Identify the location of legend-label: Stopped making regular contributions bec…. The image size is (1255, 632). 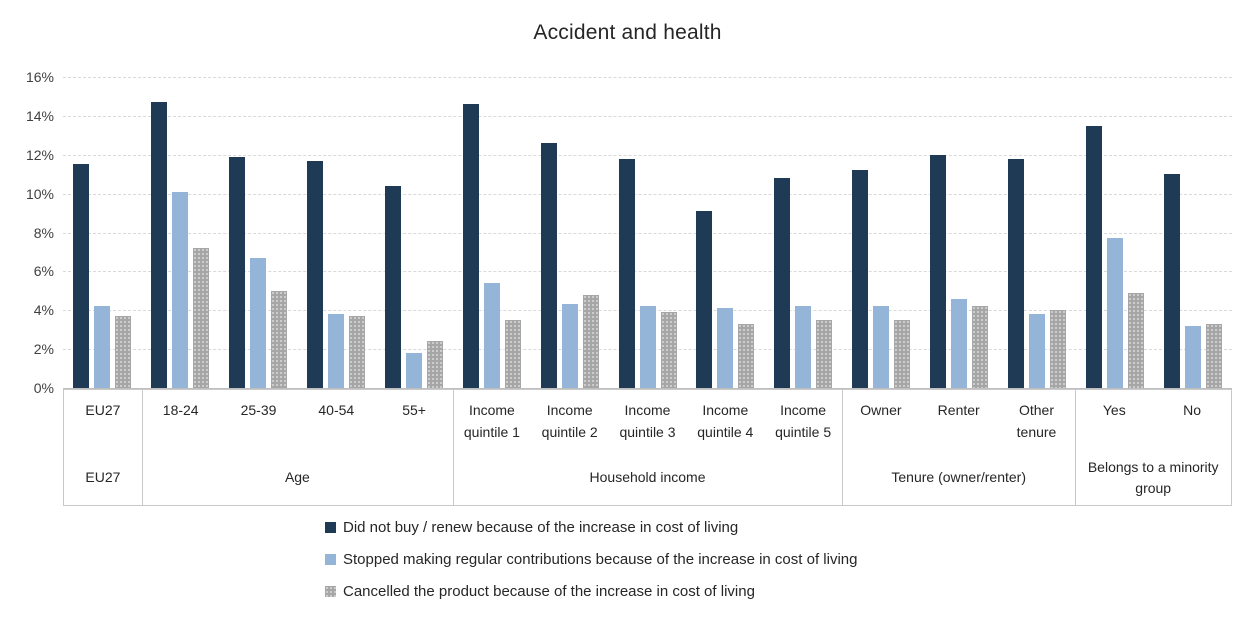
(600, 559).